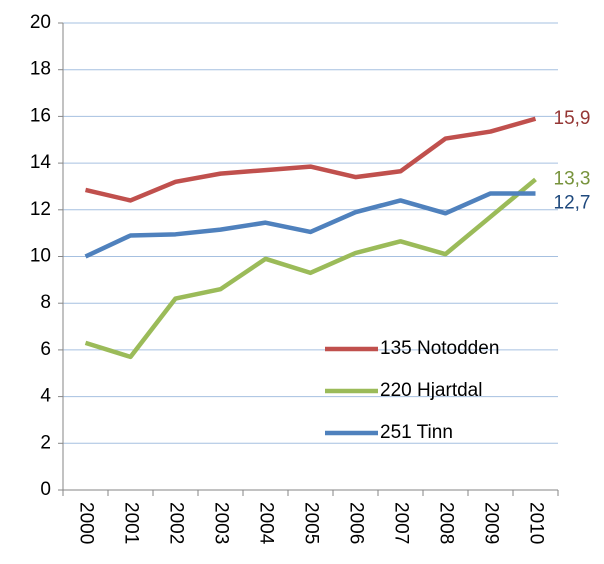 Image resolution: width=604 pixels, height=564 pixels. Describe the element at coordinates (175, 523) in the screenshot. I see `x-tick-label: 2002` at that location.